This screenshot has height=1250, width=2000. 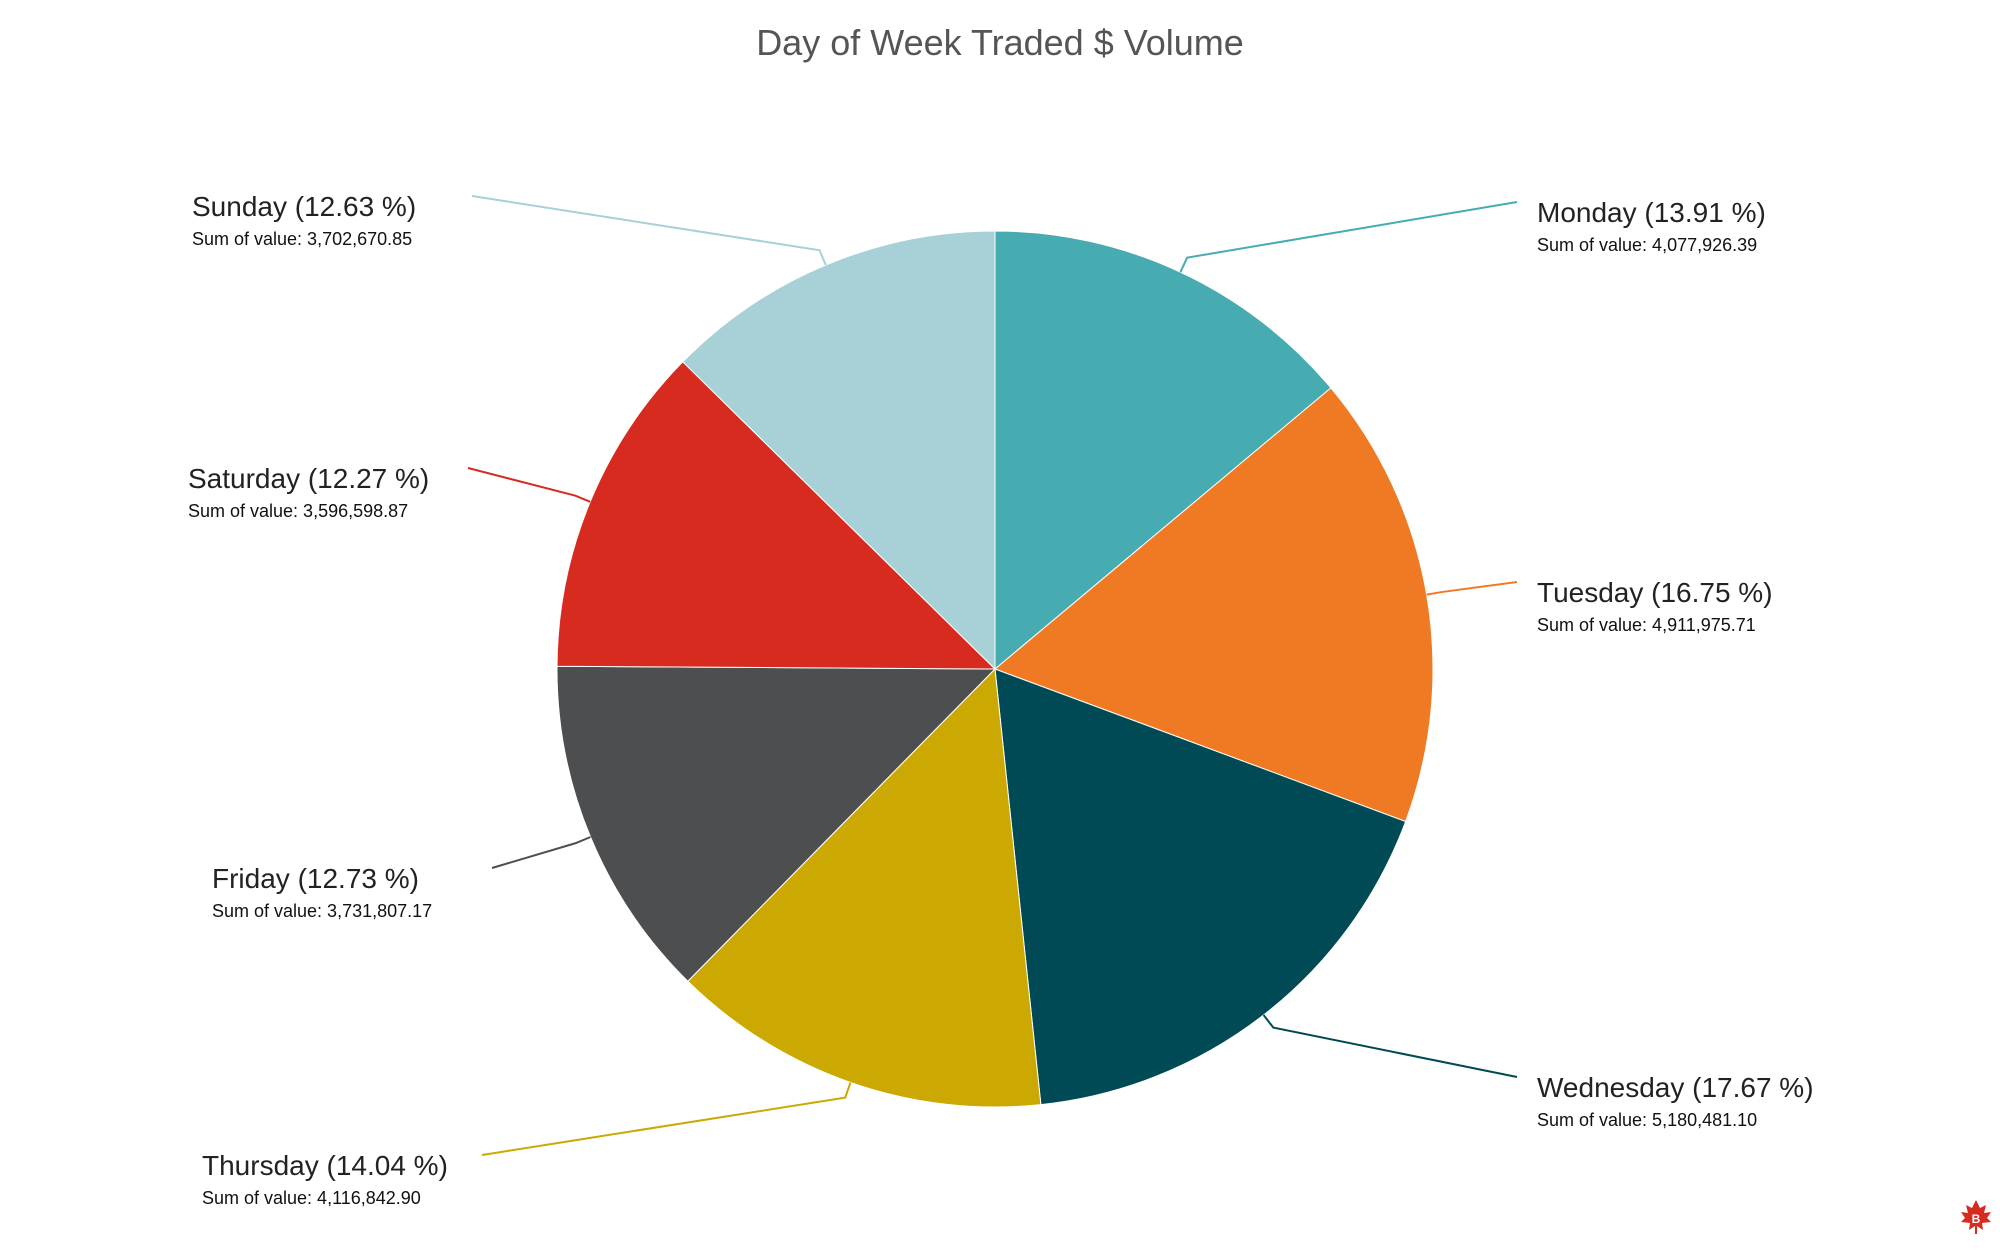 I want to click on leader-line-sunday, so click(x=649, y=230).